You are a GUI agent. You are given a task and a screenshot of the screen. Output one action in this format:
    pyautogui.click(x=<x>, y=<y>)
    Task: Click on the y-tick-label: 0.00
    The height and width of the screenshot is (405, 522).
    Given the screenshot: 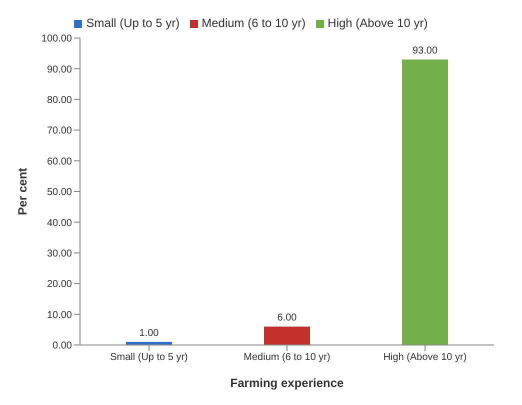 What is the action you would take?
    pyautogui.click(x=62, y=346)
    